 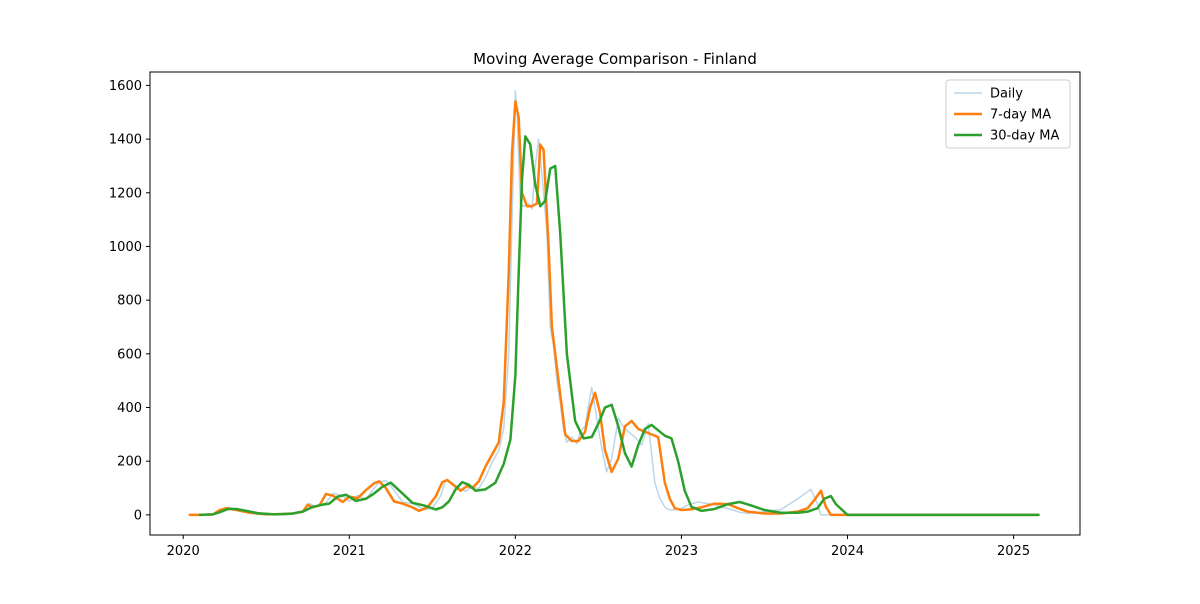 I want to click on y-tick-label: 1400, so click(x=125, y=140).